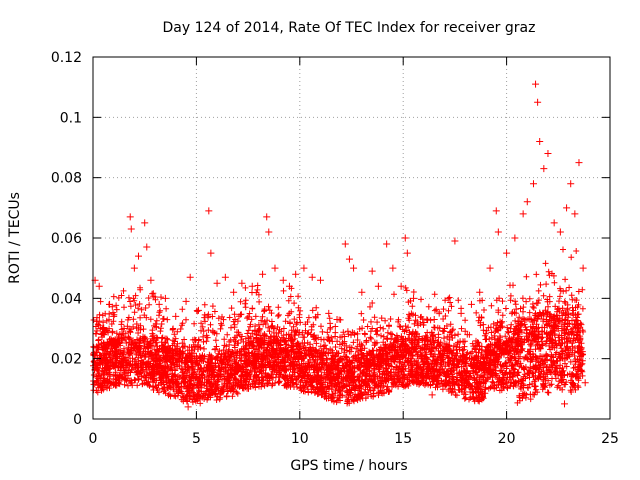  I want to click on y-tick-label: 0.06, so click(66, 239).